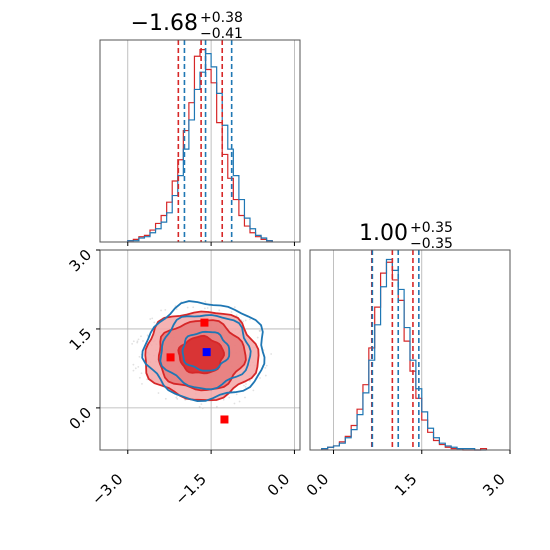 This screenshot has height=550, width=550. What do you see at coordinates (221, 18) in the screenshot?
I see `title-plus-param-1: +0.38` at bounding box center [221, 18].